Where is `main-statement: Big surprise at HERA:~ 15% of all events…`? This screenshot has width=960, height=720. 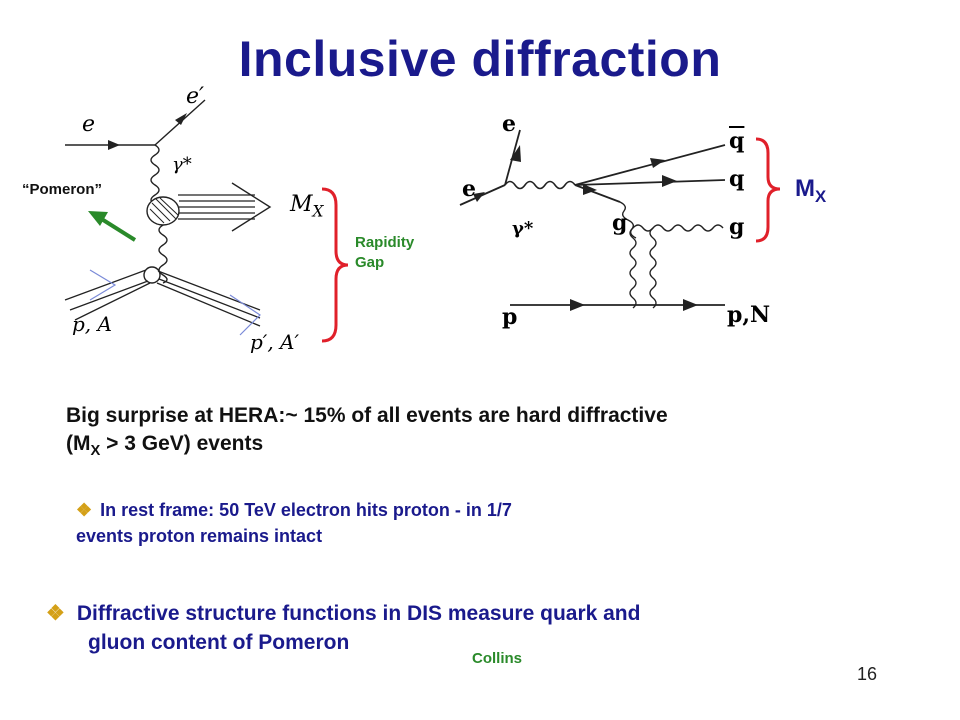
main-statement: Big surprise at HERA:~ 15% of all events… is located at coordinates (367, 432).